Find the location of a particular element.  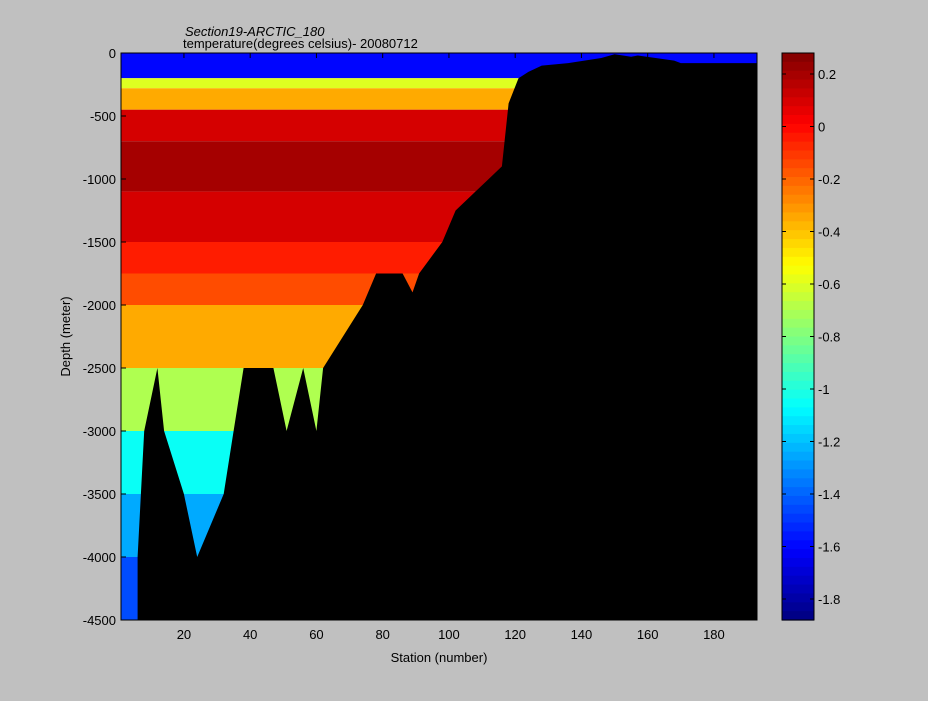

colorbar-tick-label: 0.2 is located at coordinates (827, 74).